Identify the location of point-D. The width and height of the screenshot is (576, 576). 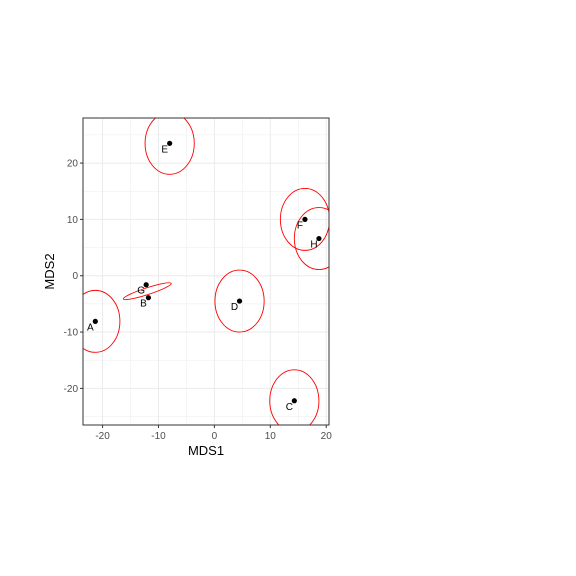
(239, 301).